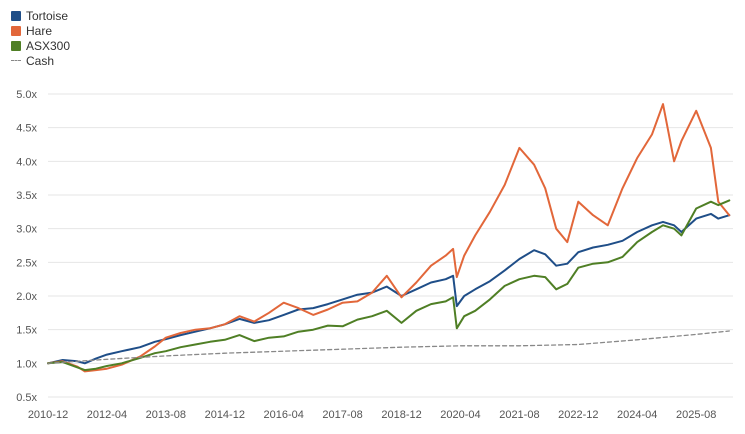 This screenshot has height=434, width=745. Describe the element at coordinates (26, 398) in the screenshot. I see `y-tick-label: 0.5x` at that location.